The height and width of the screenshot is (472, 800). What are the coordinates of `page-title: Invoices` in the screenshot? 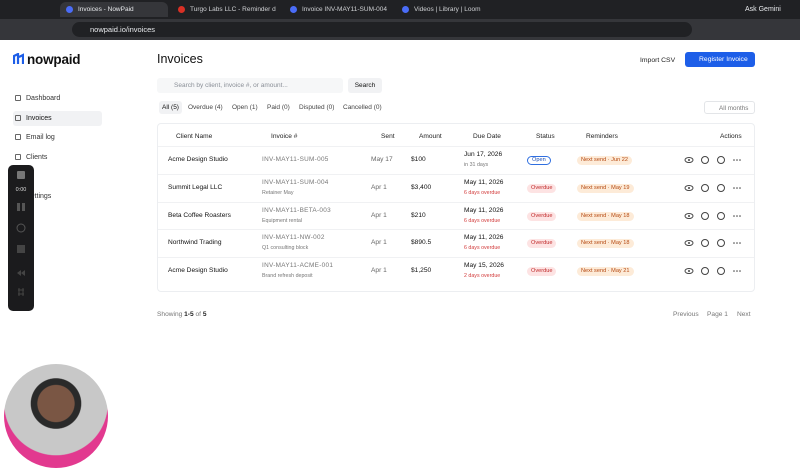 It's located at (180, 59).